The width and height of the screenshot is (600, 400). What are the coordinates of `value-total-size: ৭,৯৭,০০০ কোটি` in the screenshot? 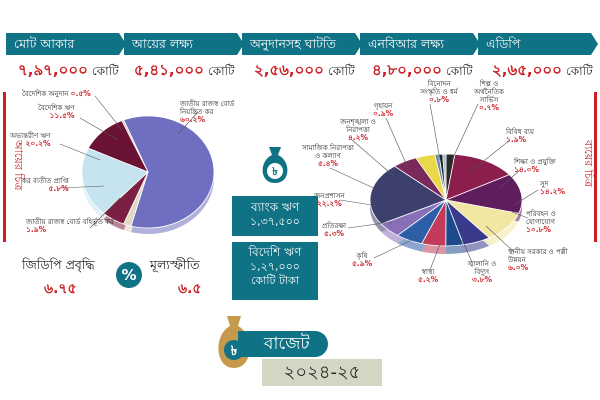 It's located at (68, 70).